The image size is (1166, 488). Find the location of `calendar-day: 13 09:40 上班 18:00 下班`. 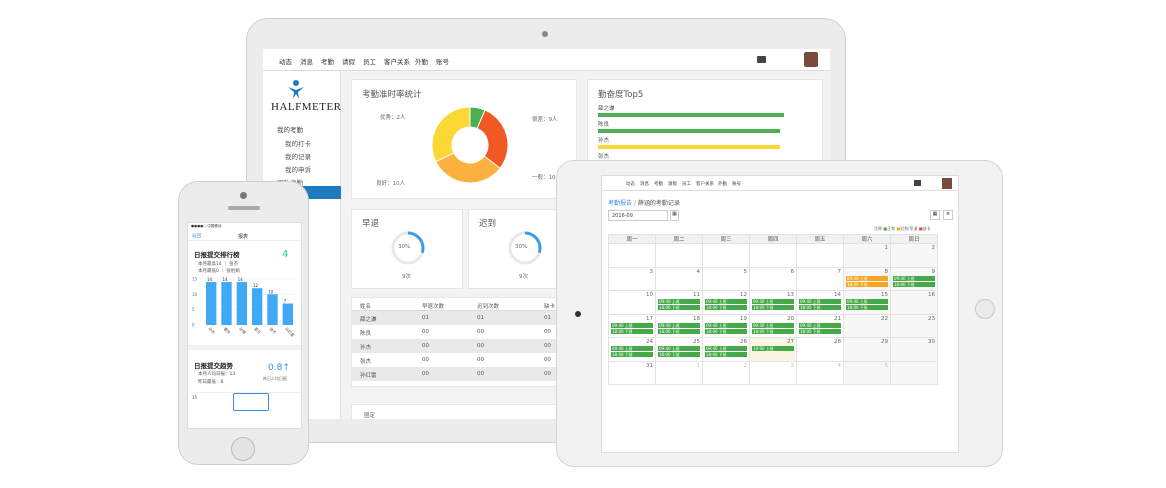

calendar-day: 13 09:40 上班 18:00 下班 is located at coordinates (773, 302).